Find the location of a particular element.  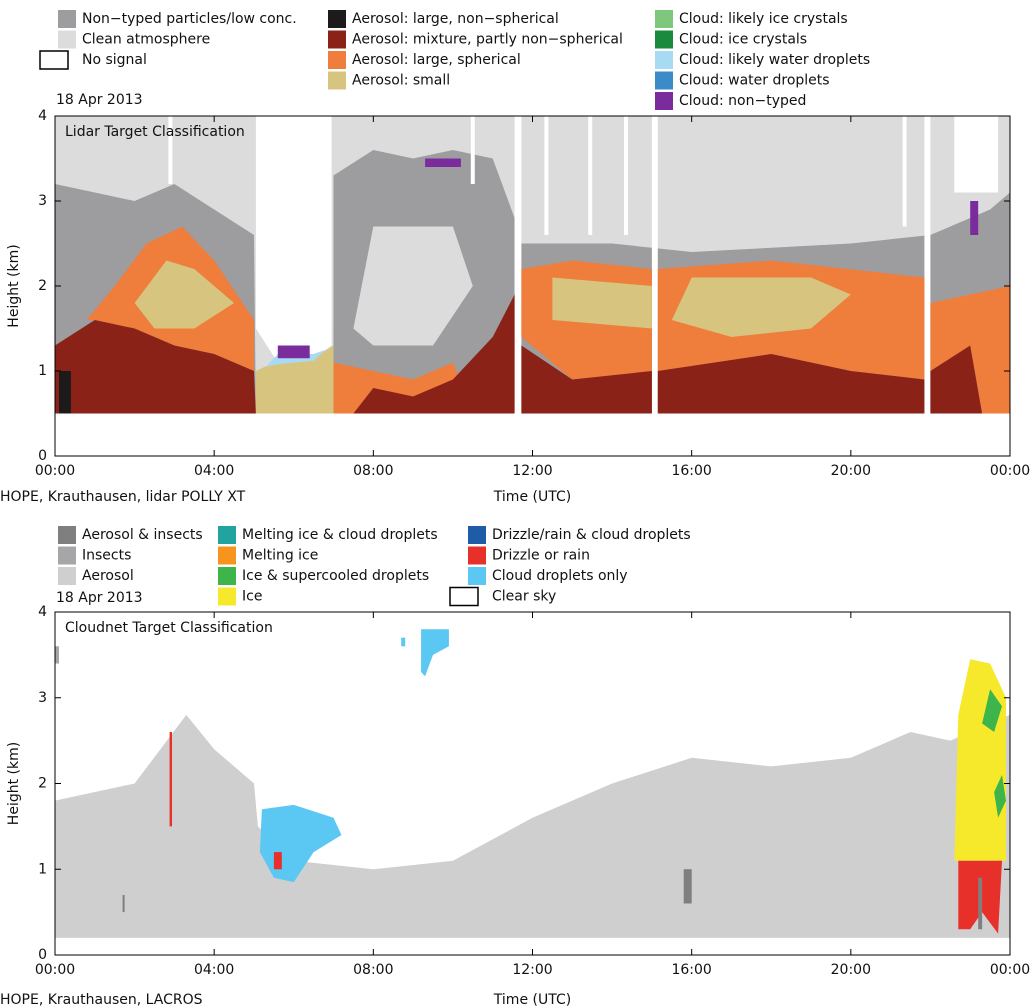

legend-label: Aerosol: mixture, partly non−spherical is located at coordinates (487, 40).